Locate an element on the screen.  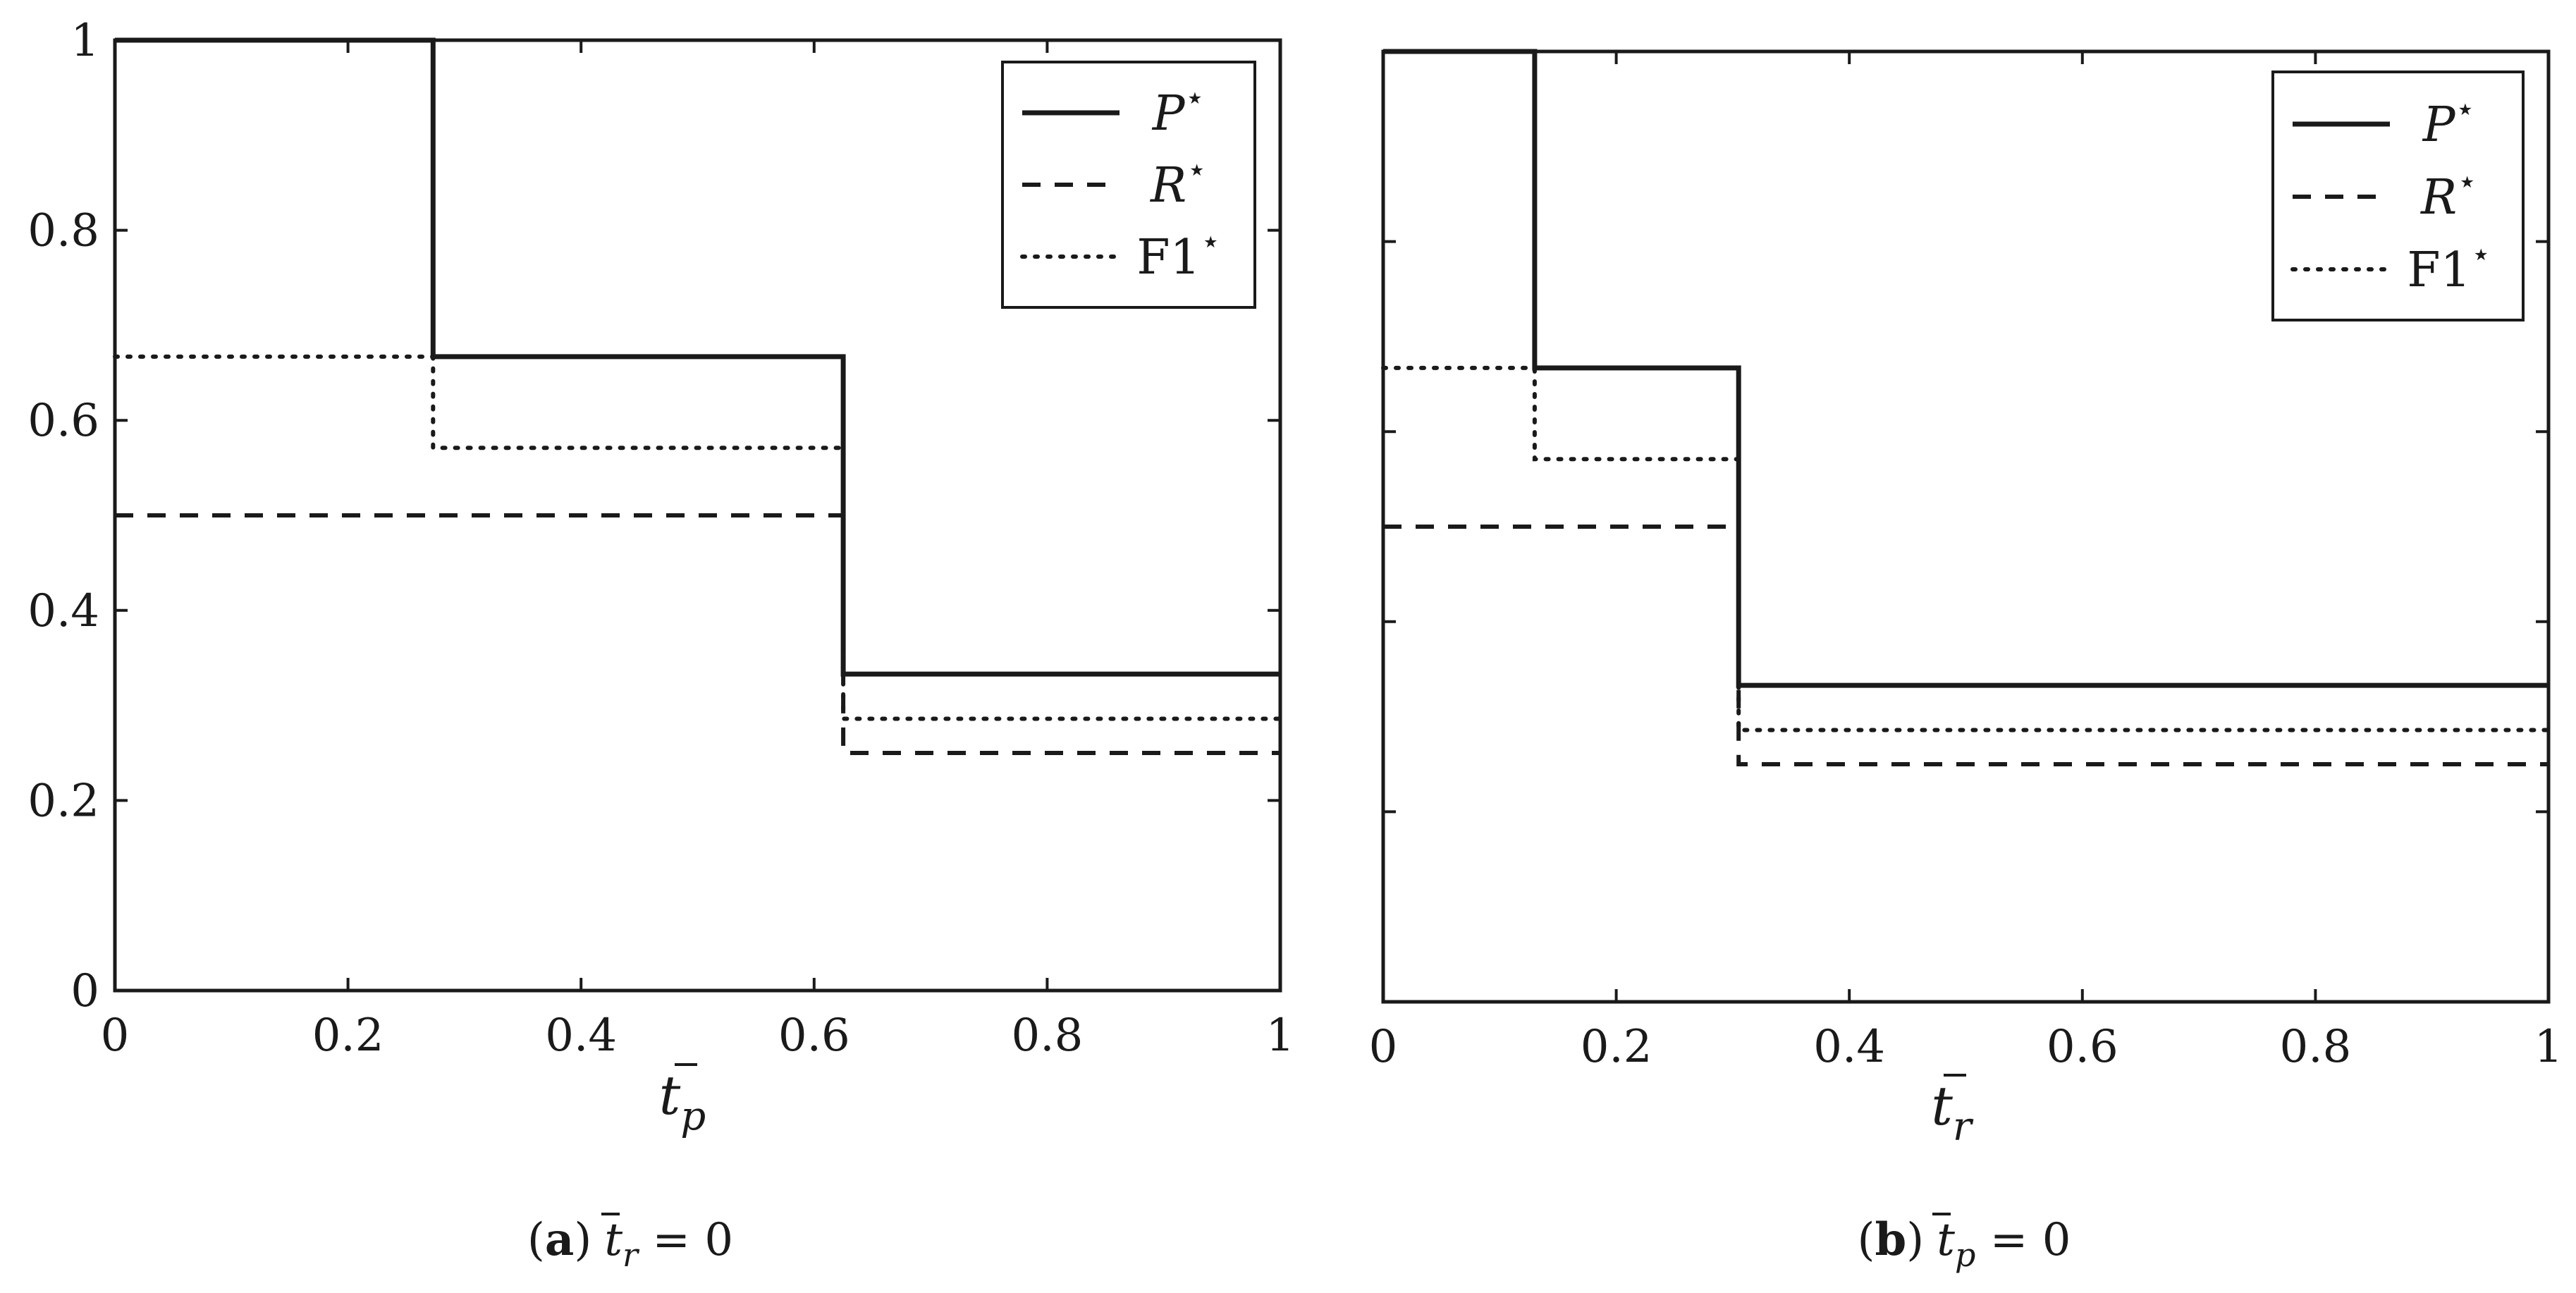
x-tick-label-b-1: 0.2 is located at coordinates (1616, 1047).